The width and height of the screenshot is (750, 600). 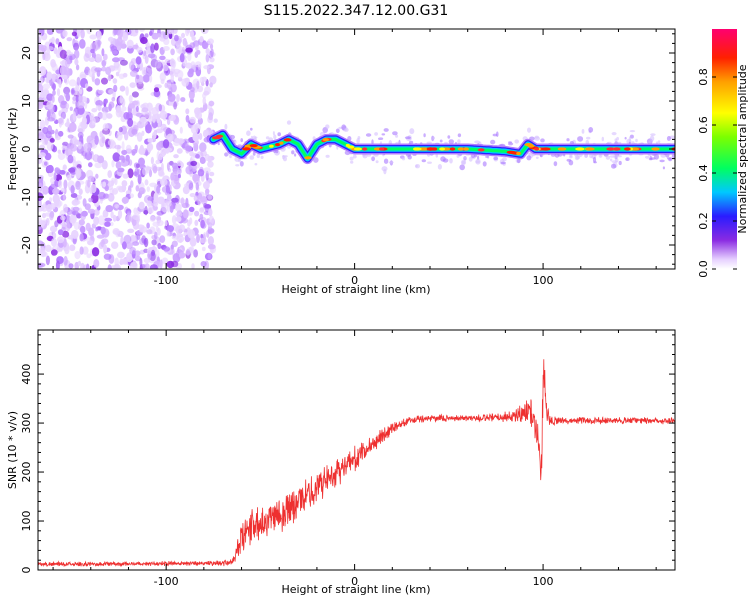 I want to click on colorbar-tick-label: 0.0, so click(x=703, y=269).